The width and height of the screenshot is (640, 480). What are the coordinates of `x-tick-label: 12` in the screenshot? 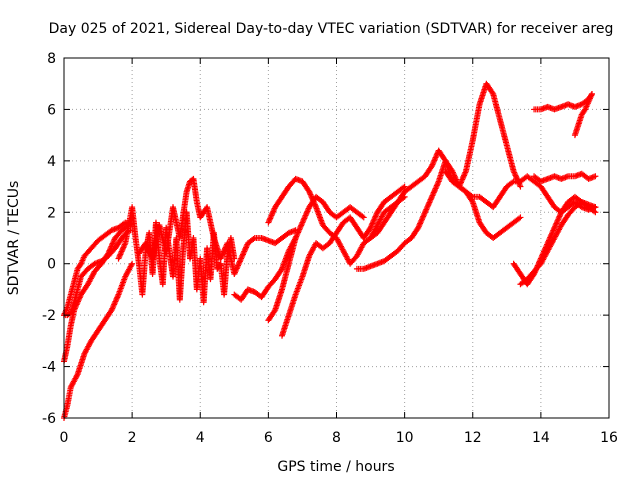 It's located at (473, 438).